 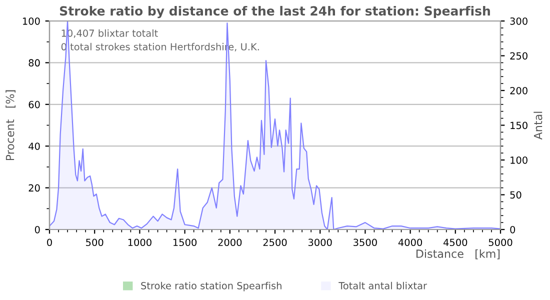 What do you see at coordinates (513, 230) in the screenshot?
I see `y2-tick-label: 0` at bounding box center [513, 230].